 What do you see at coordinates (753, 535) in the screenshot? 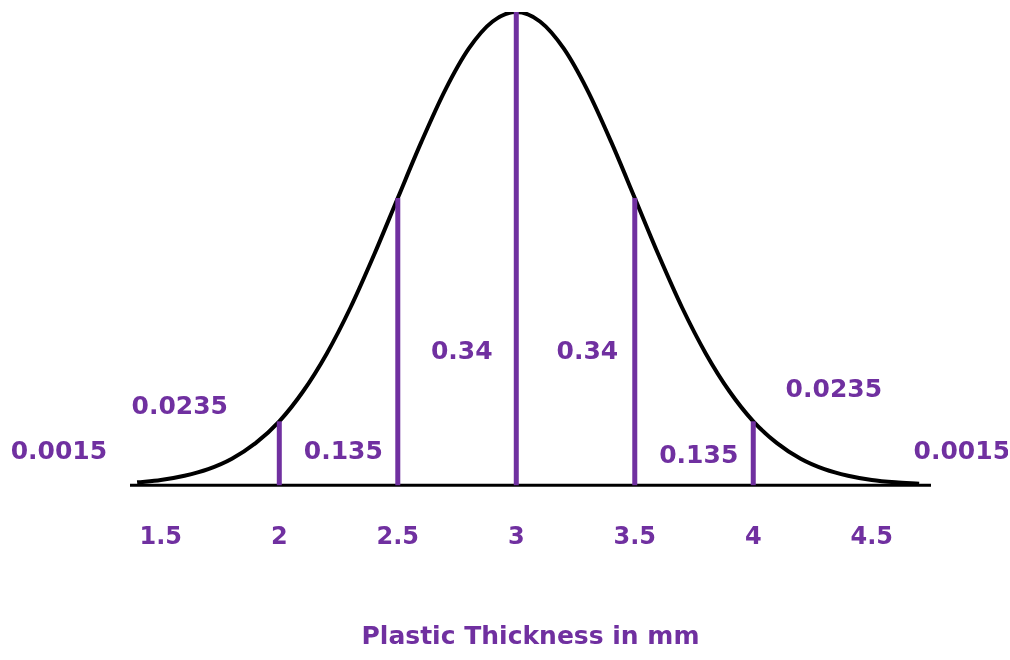
I see `x-tick-label: 4` at bounding box center [753, 535].